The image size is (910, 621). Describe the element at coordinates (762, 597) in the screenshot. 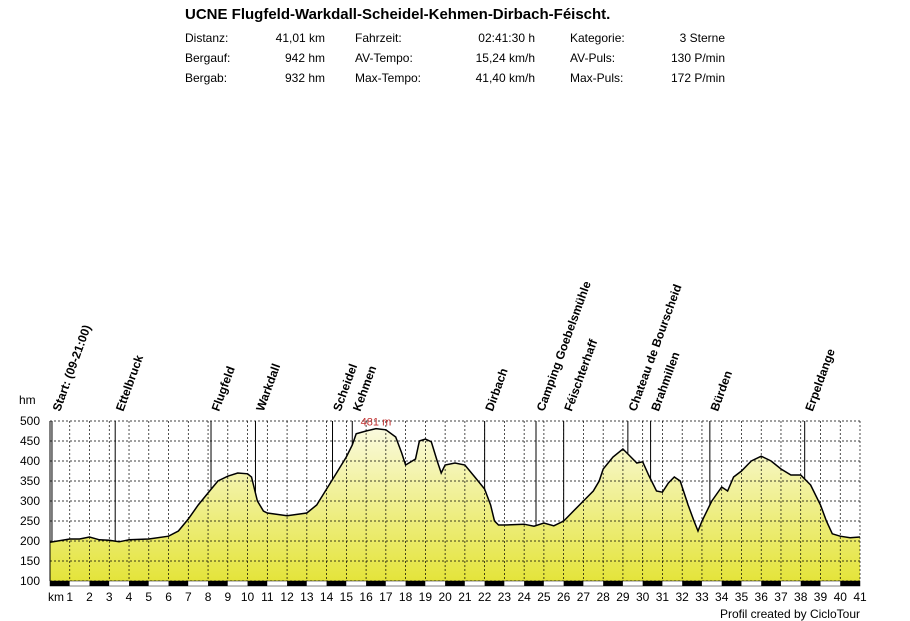

I see `x-tick-label: 36` at that location.